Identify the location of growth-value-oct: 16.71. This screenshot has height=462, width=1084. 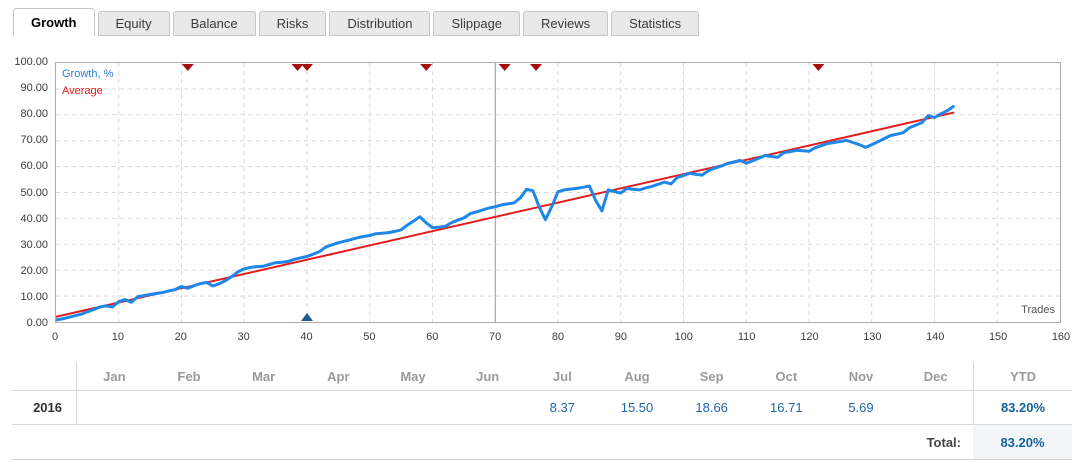
(786, 407).